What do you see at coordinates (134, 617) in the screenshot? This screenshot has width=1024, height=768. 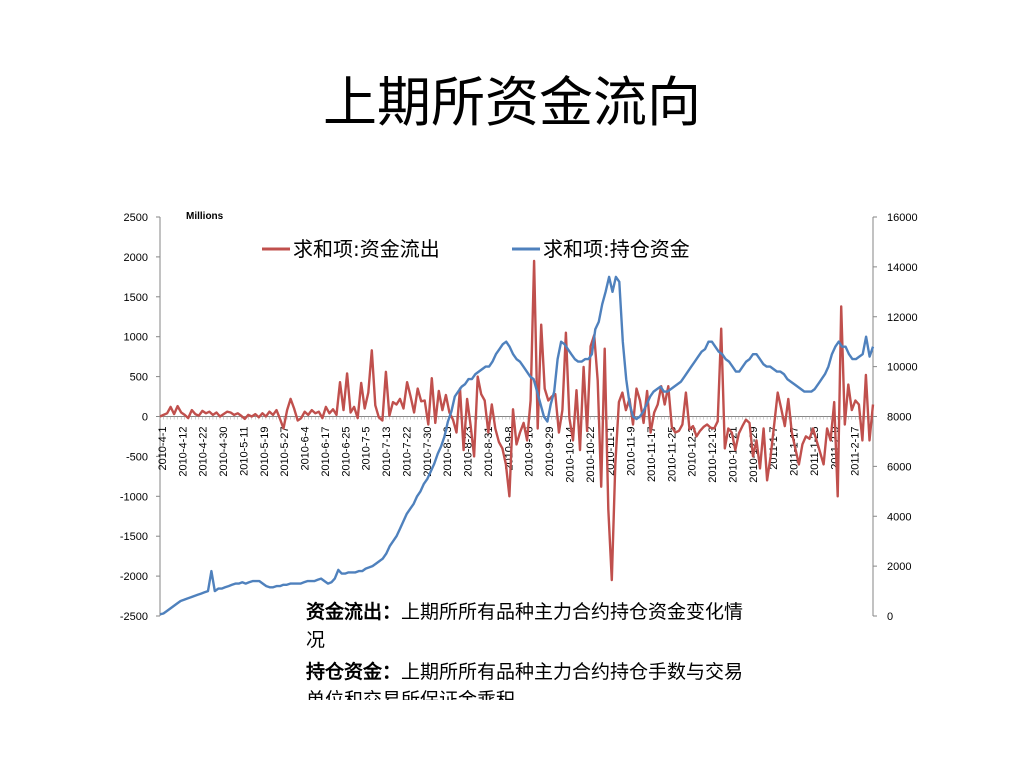 I see `left-tick-label: -2500` at bounding box center [134, 617].